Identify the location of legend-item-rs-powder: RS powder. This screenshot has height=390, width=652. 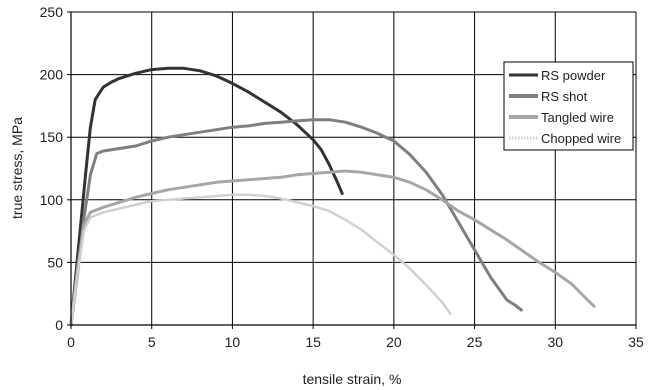
(557, 75).